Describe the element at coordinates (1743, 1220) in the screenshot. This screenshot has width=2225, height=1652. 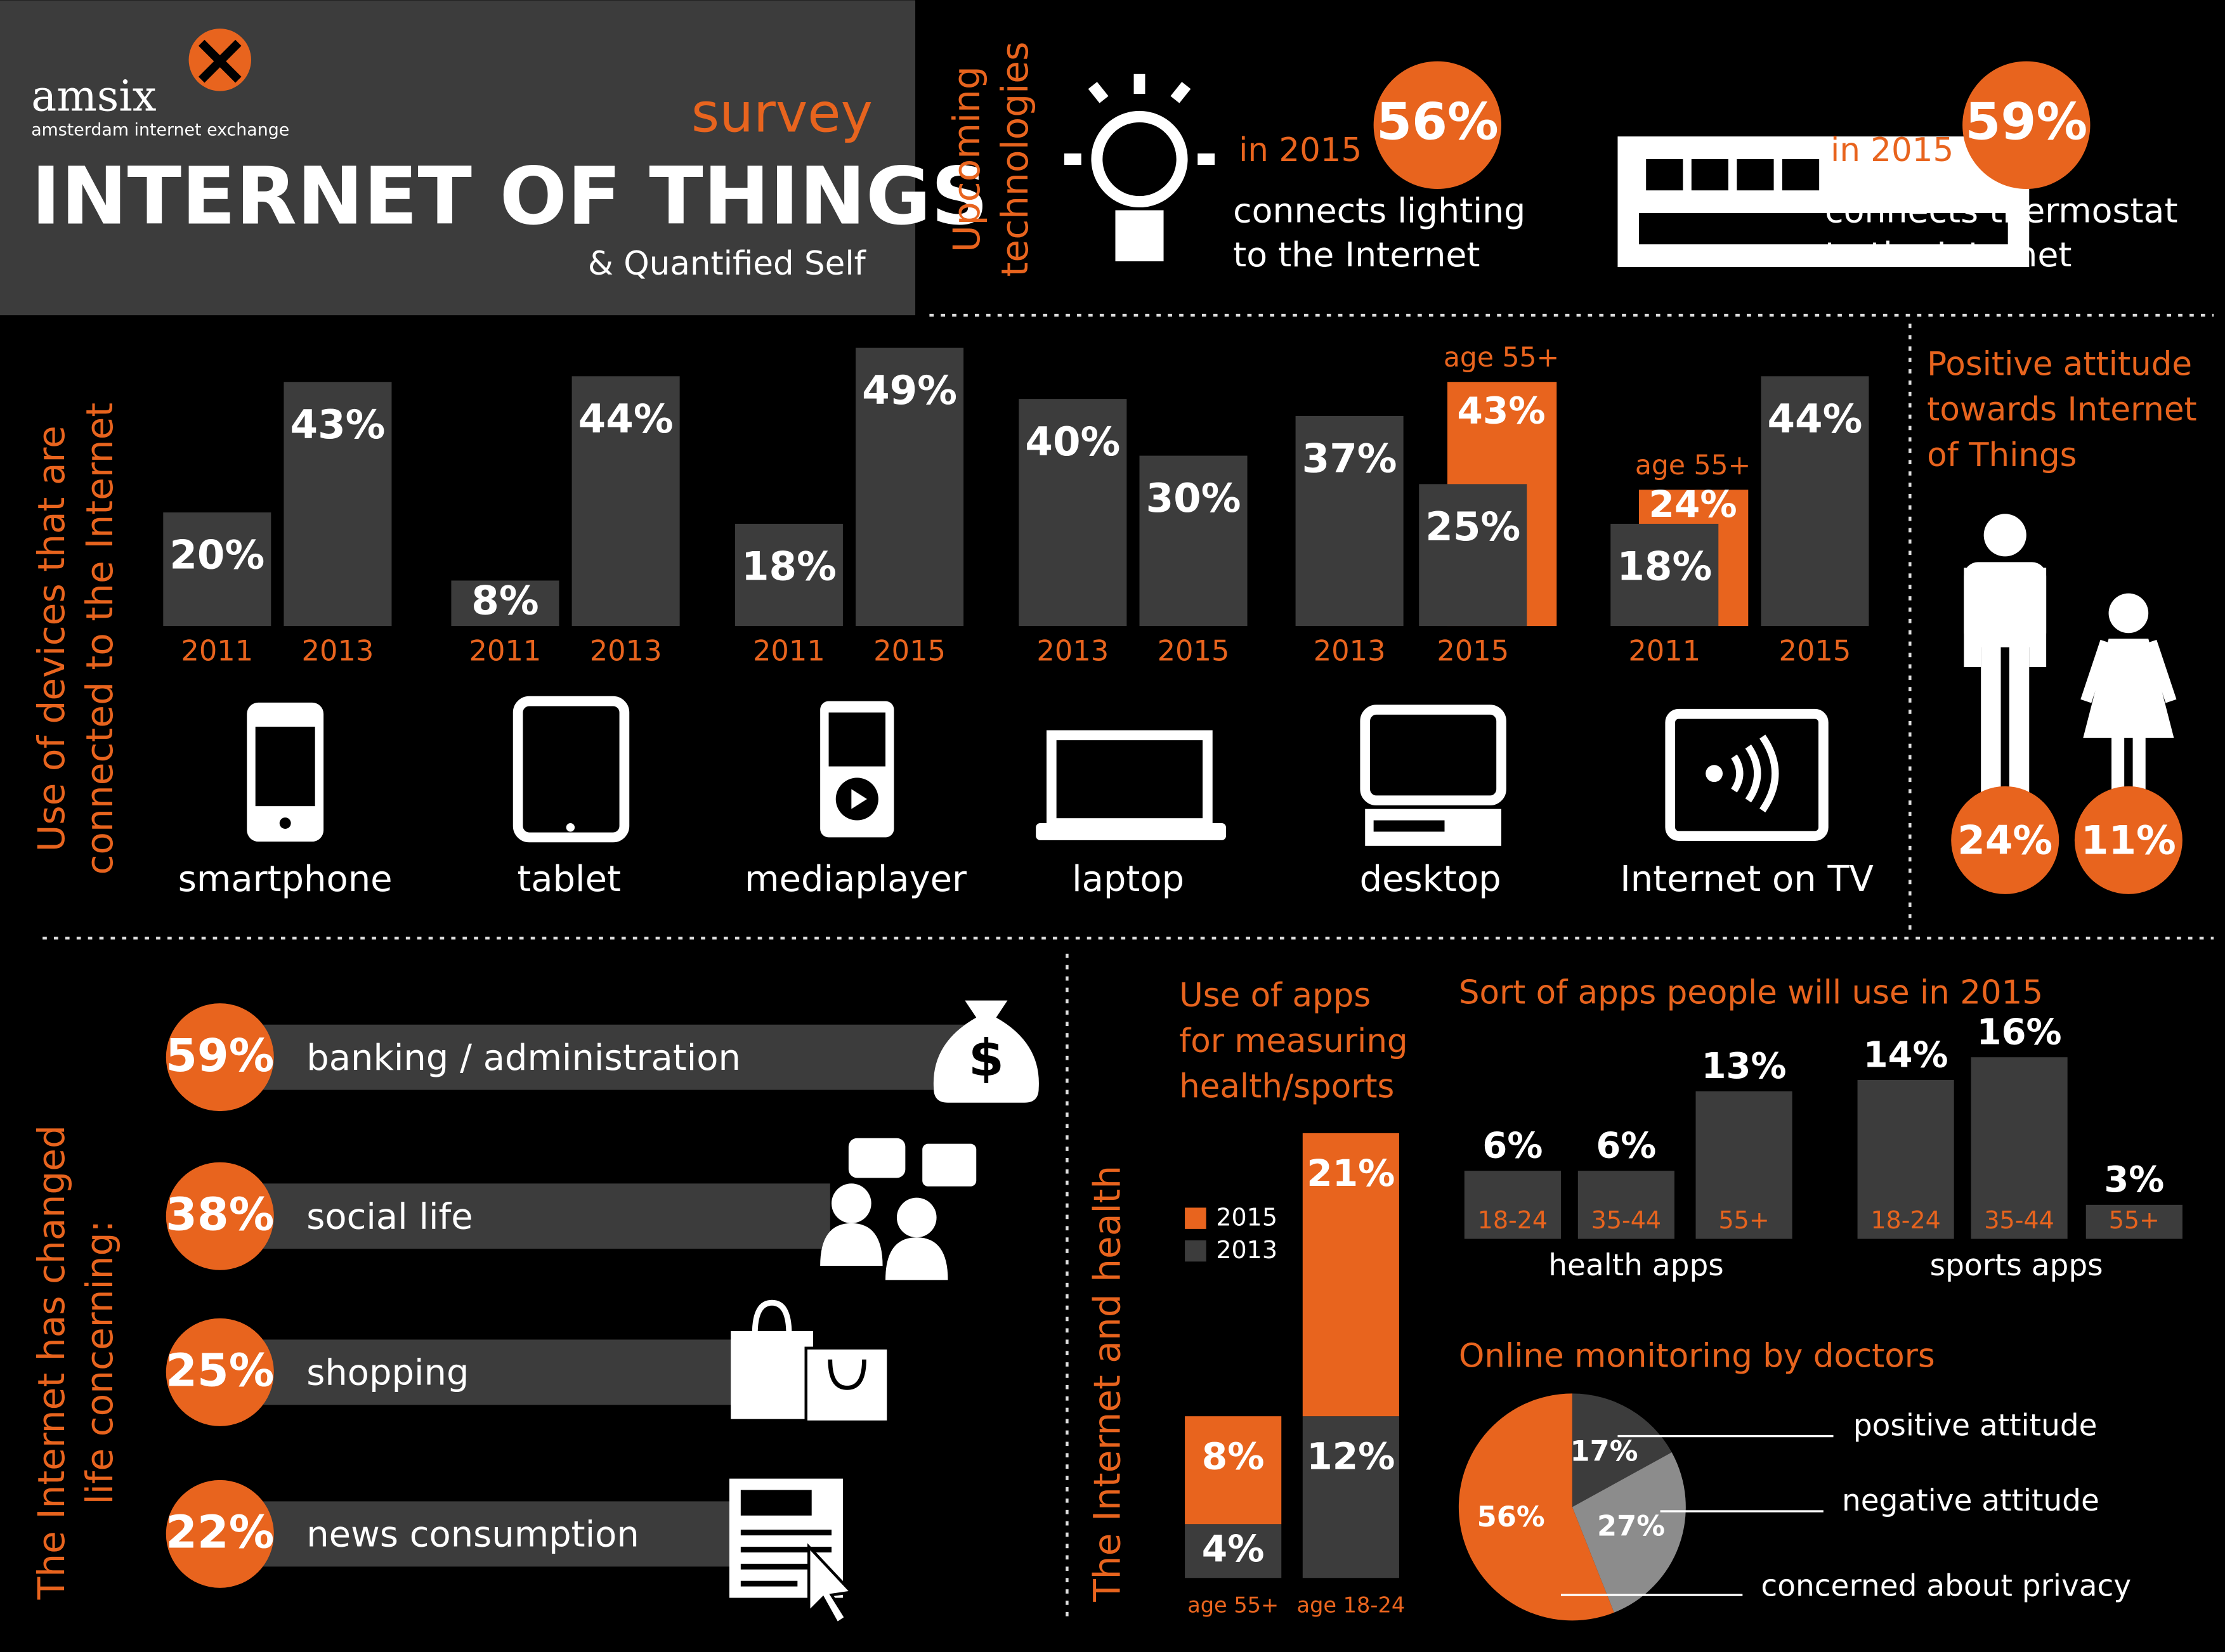
I see `category-label: 55+` at that location.